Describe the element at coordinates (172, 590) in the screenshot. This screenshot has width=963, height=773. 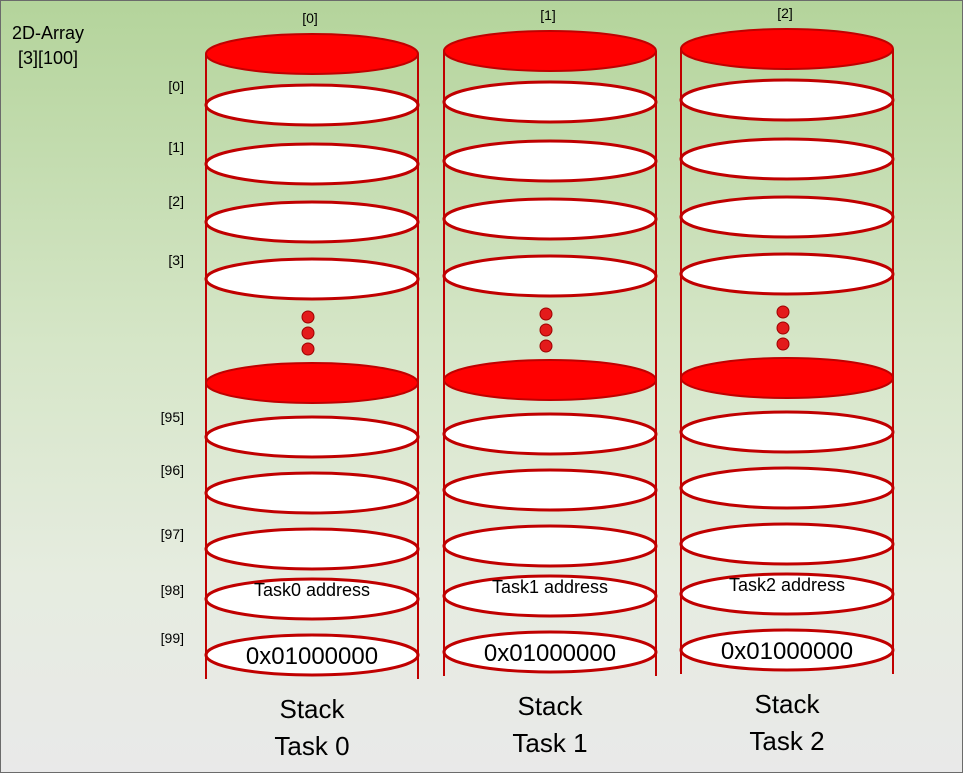
I see `row-index-label: [98]` at that location.